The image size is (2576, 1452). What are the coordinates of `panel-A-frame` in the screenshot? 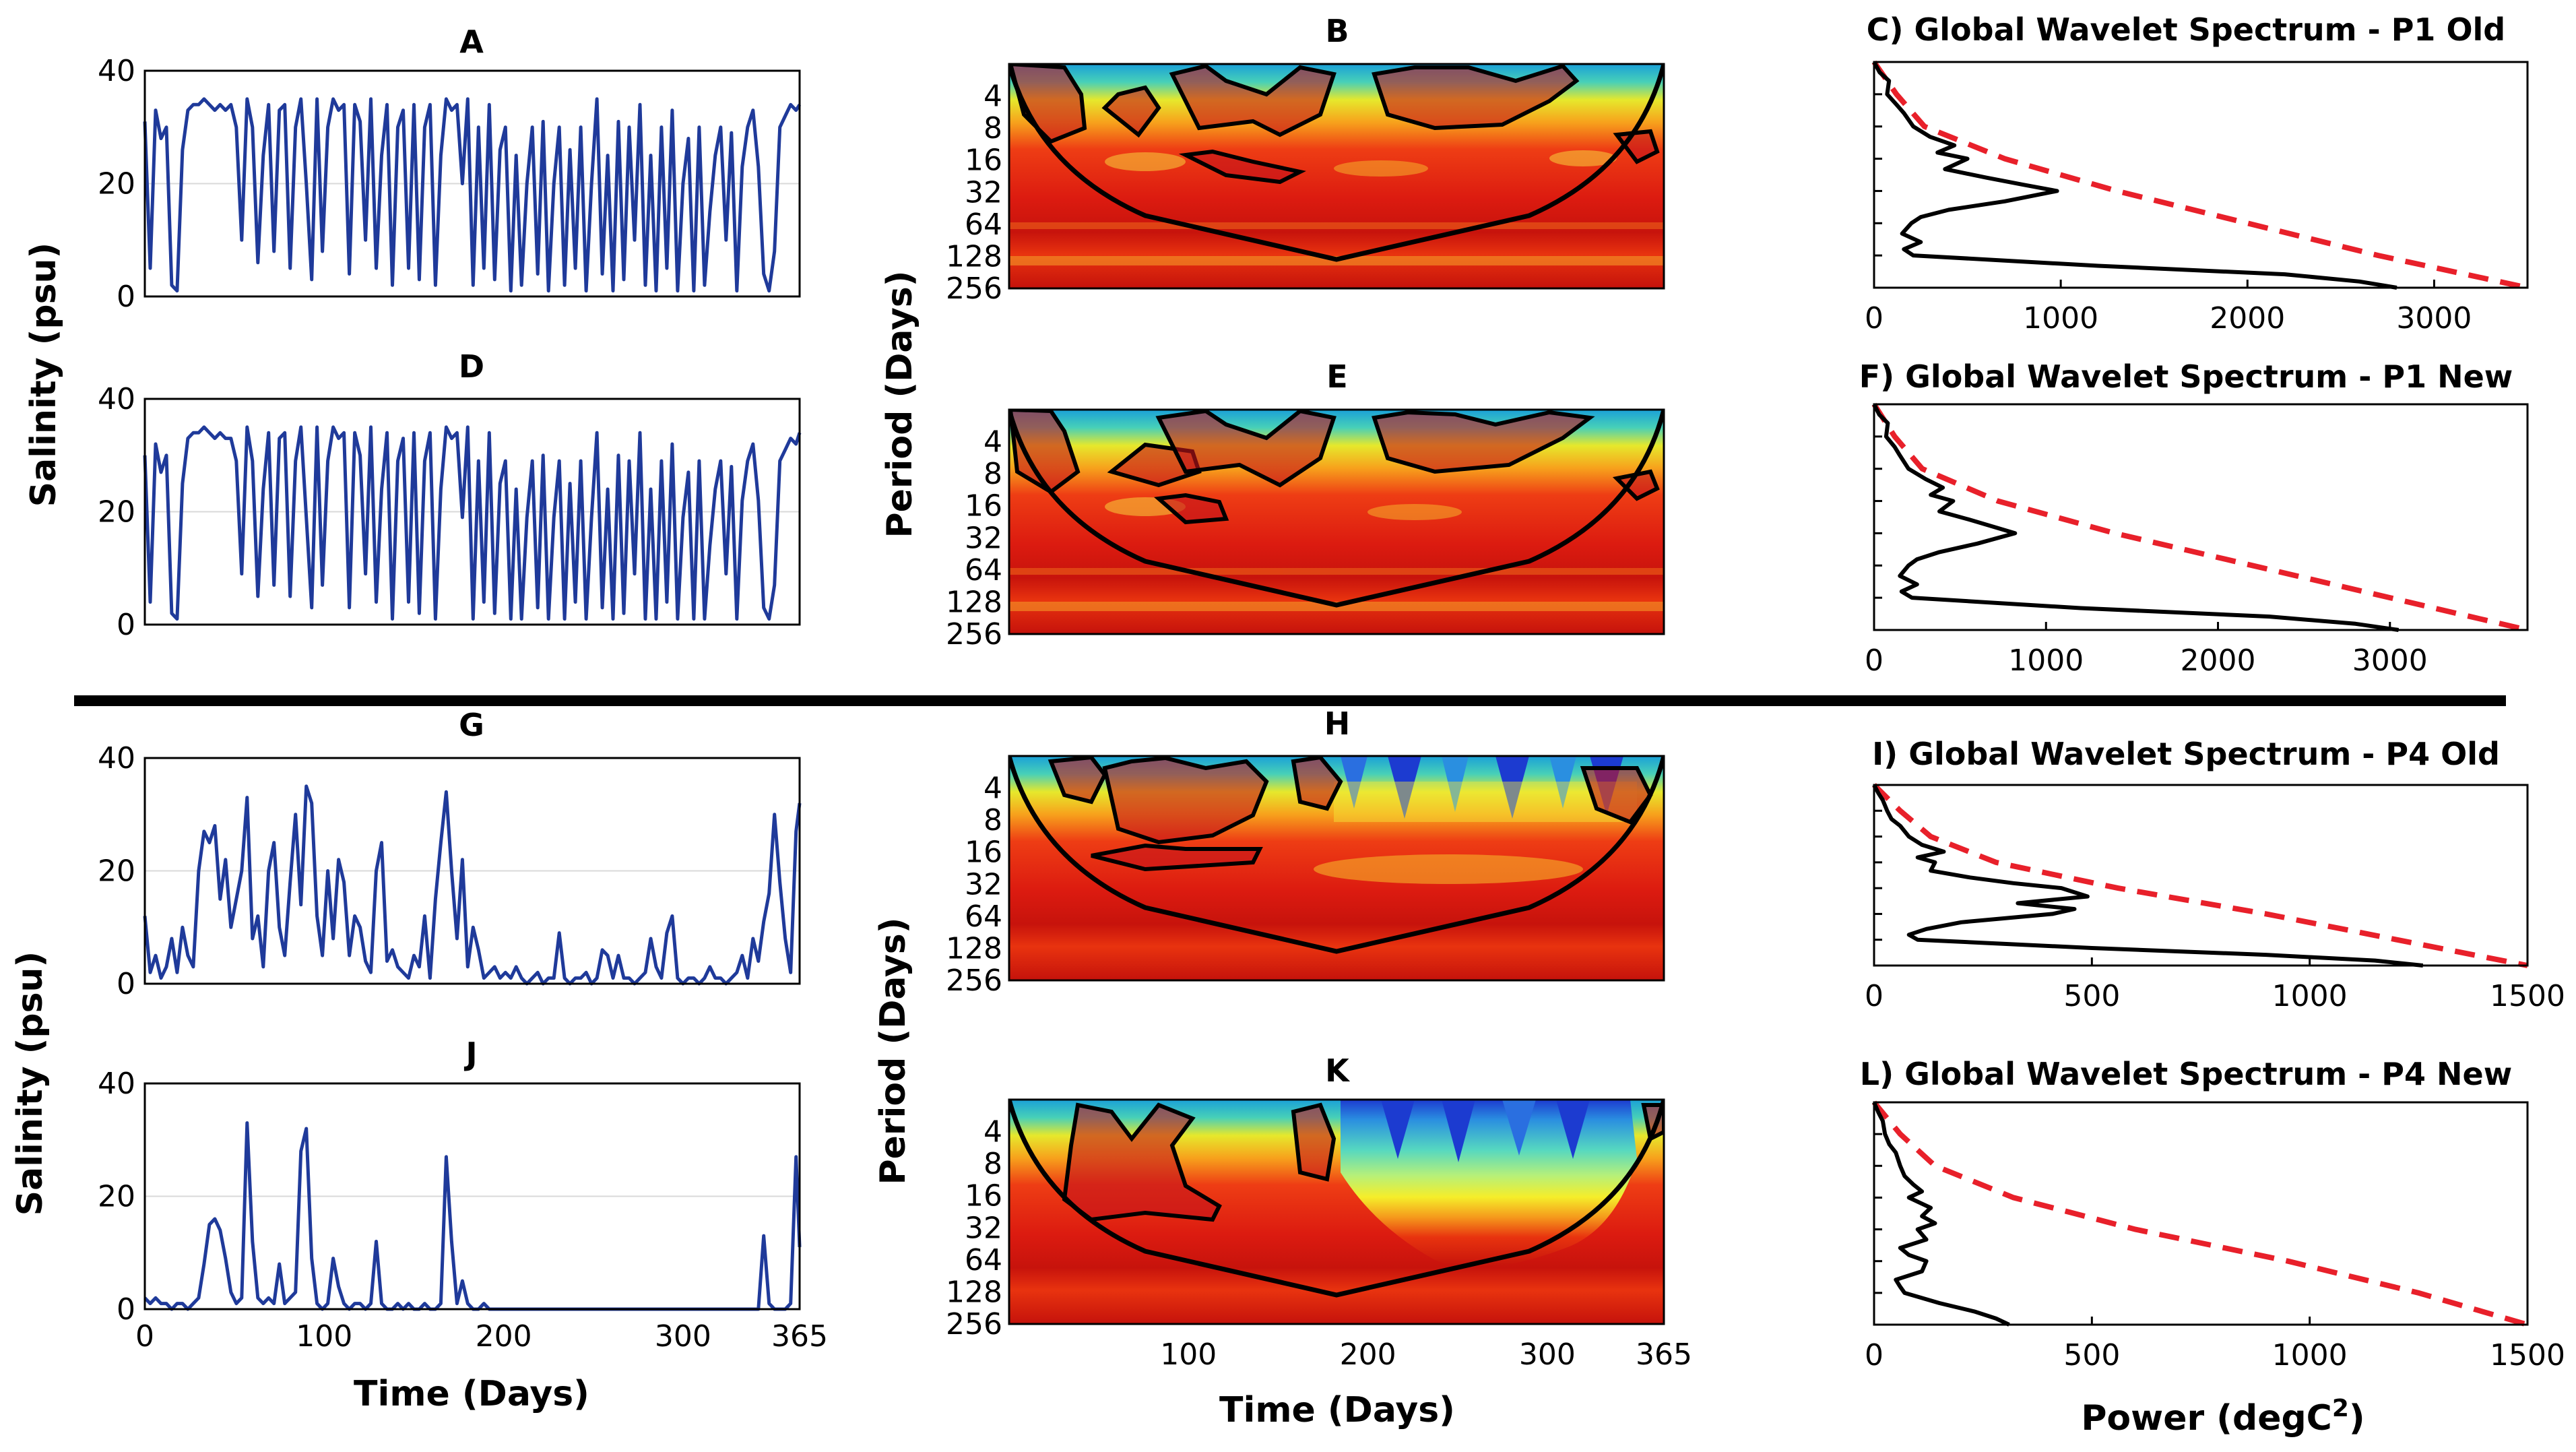 It's located at (472, 183).